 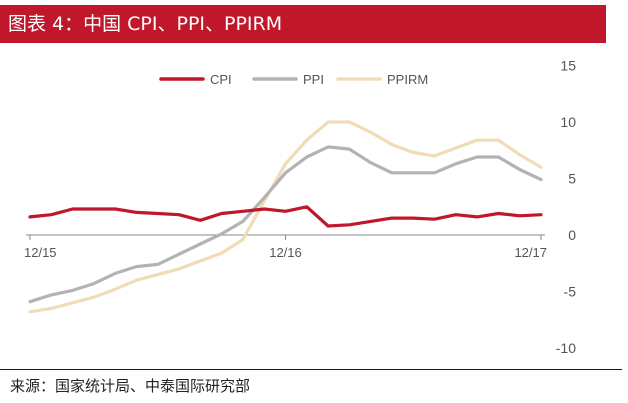 What do you see at coordinates (145, 24) in the screenshot?
I see `chart-title: 图表 4：中国 CPI、PPI、PPIRM` at bounding box center [145, 24].